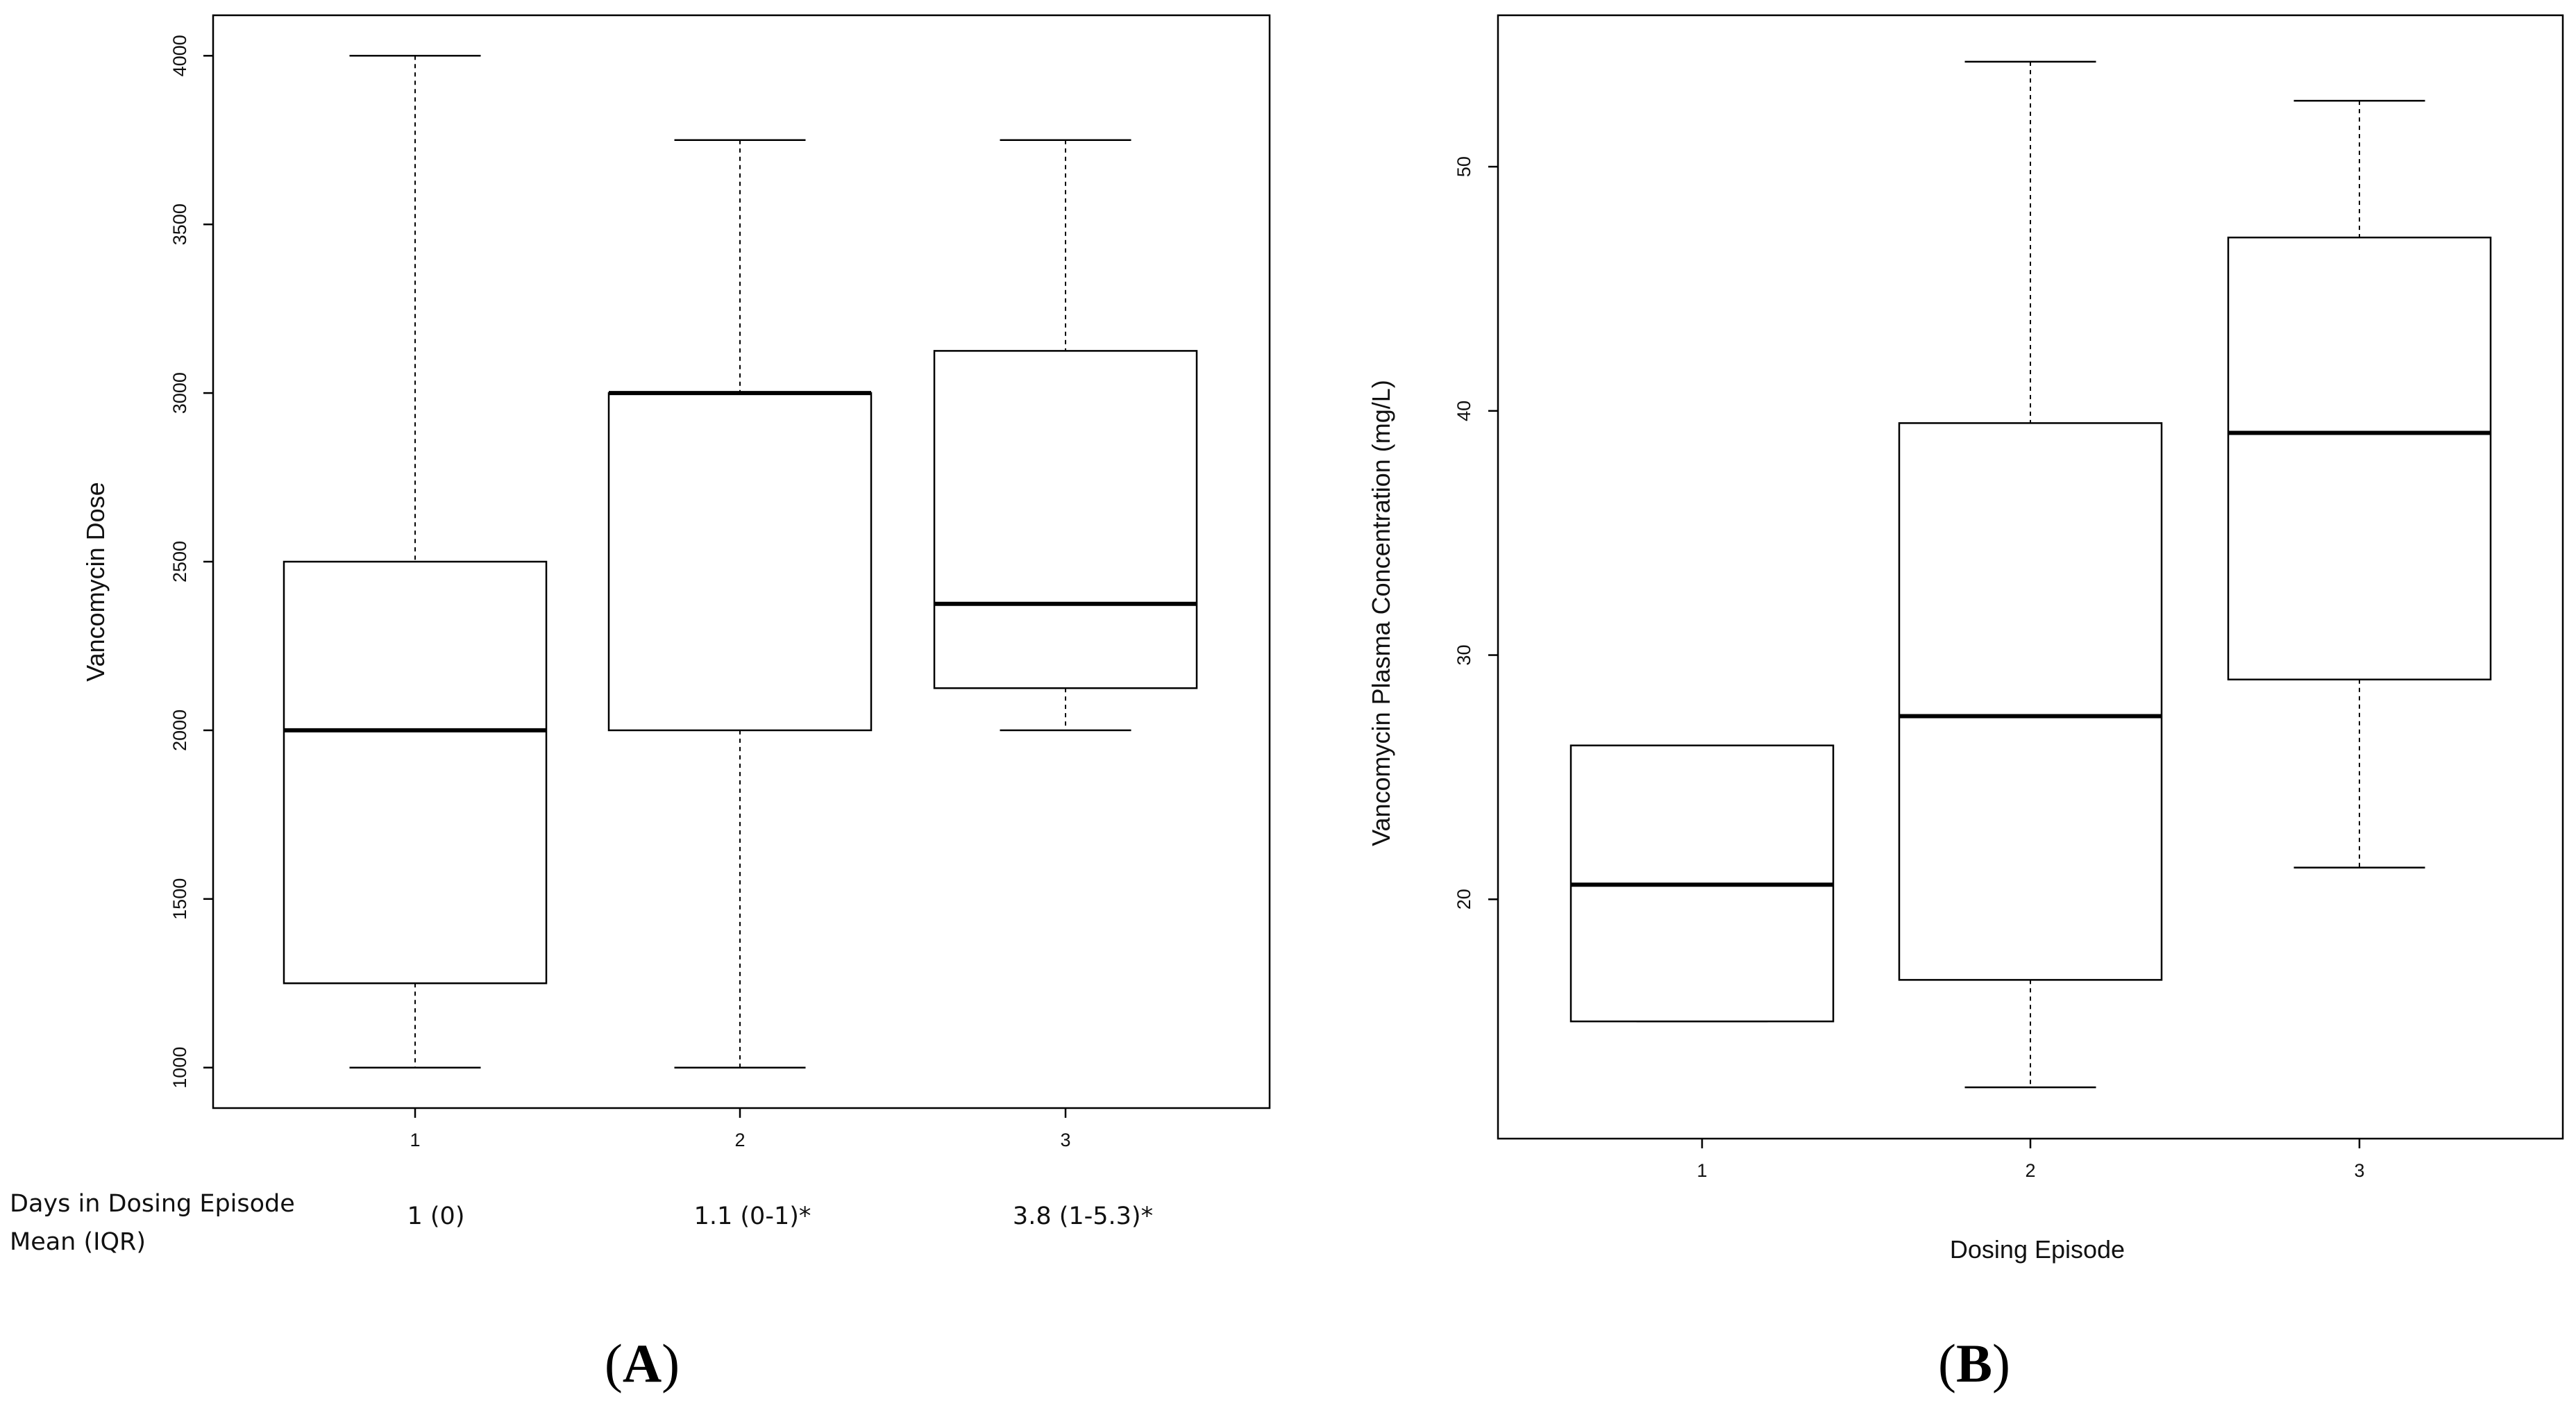 The width and height of the screenshot is (2576, 1408). What do you see at coordinates (152, 1204) in the screenshot?
I see `chart-a-days-header-line1: Days in Dosing Episode` at bounding box center [152, 1204].